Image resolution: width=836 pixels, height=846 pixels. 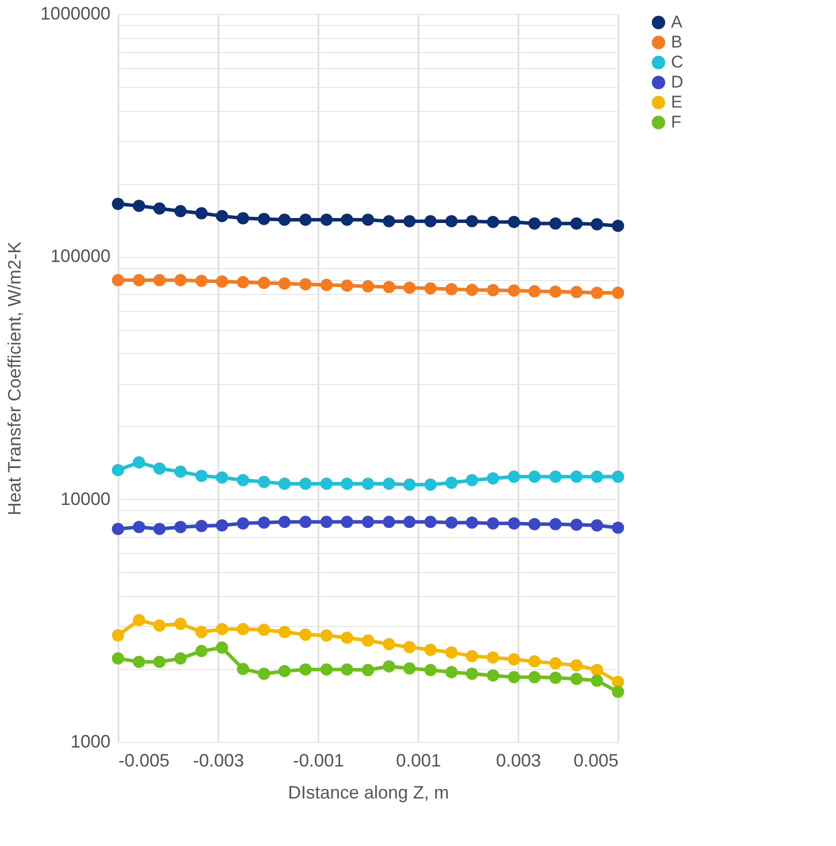 What do you see at coordinates (144, 760) in the screenshot?
I see `x-tick-label: -0.005` at bounding box center [144, 760].